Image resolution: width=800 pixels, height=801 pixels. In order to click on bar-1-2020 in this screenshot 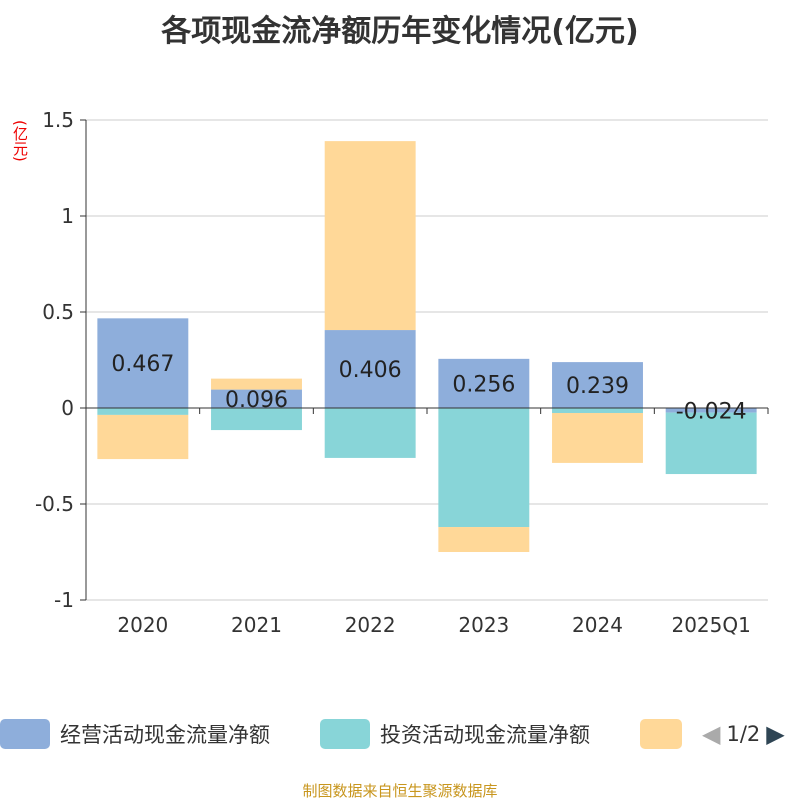, I will do `click(143, 411)`.